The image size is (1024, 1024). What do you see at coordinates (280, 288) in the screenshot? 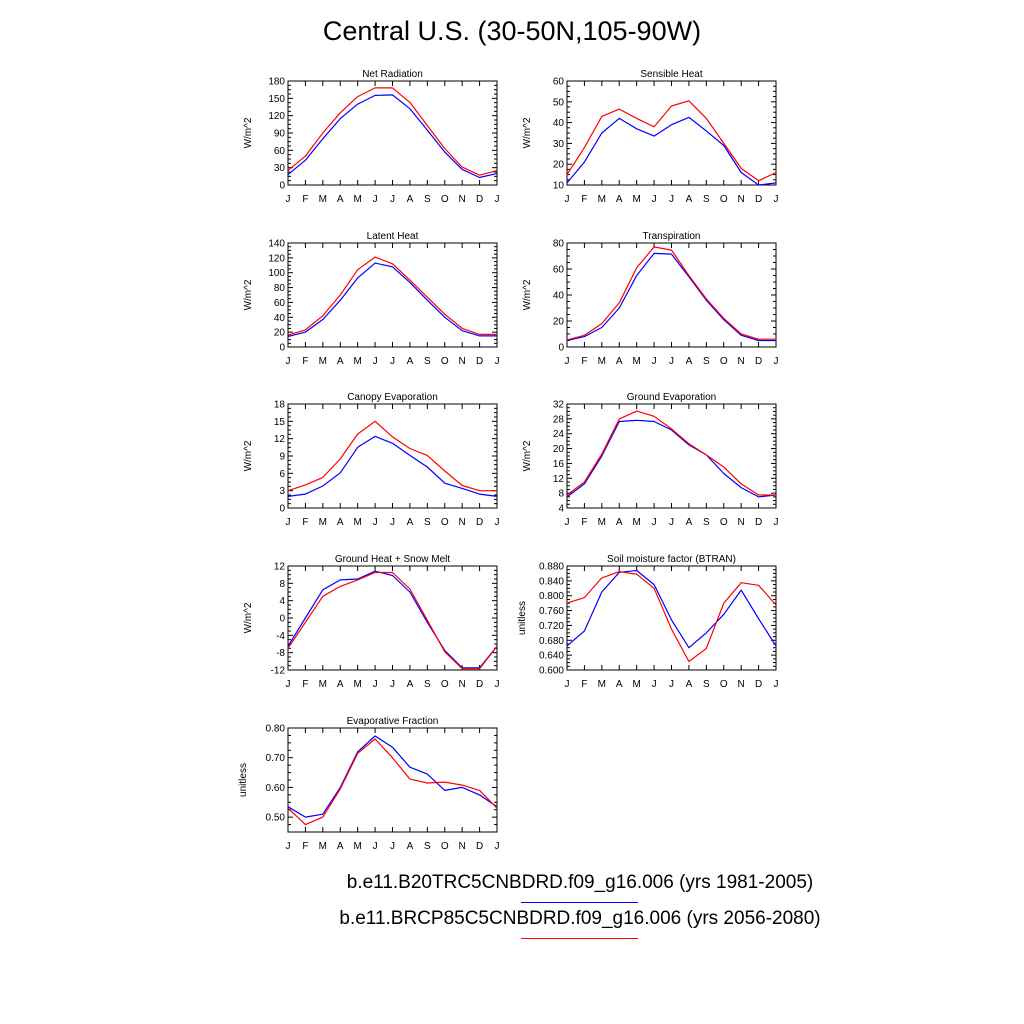
I see `y-tick-label: 80` at bounding box center [280, 288].